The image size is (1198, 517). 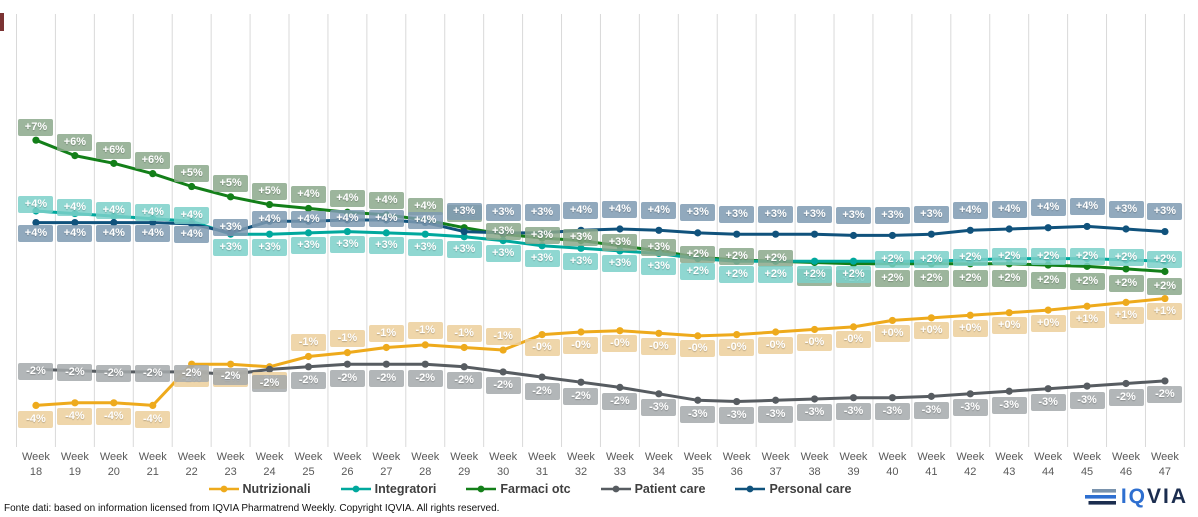 I want to click on x-axis-label: Week 22, so click(x=191, y=464).